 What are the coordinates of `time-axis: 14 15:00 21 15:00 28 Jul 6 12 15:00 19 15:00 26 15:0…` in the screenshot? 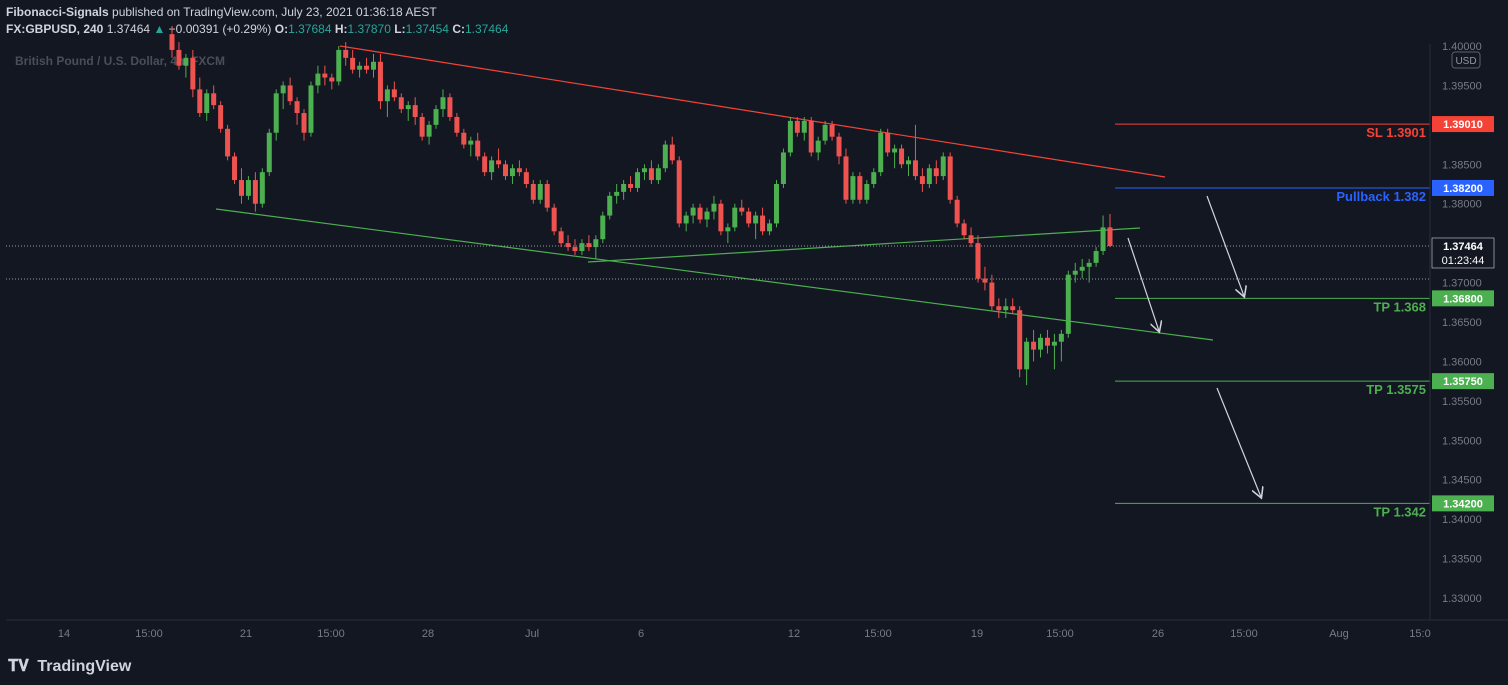 It's located at (757, 629).